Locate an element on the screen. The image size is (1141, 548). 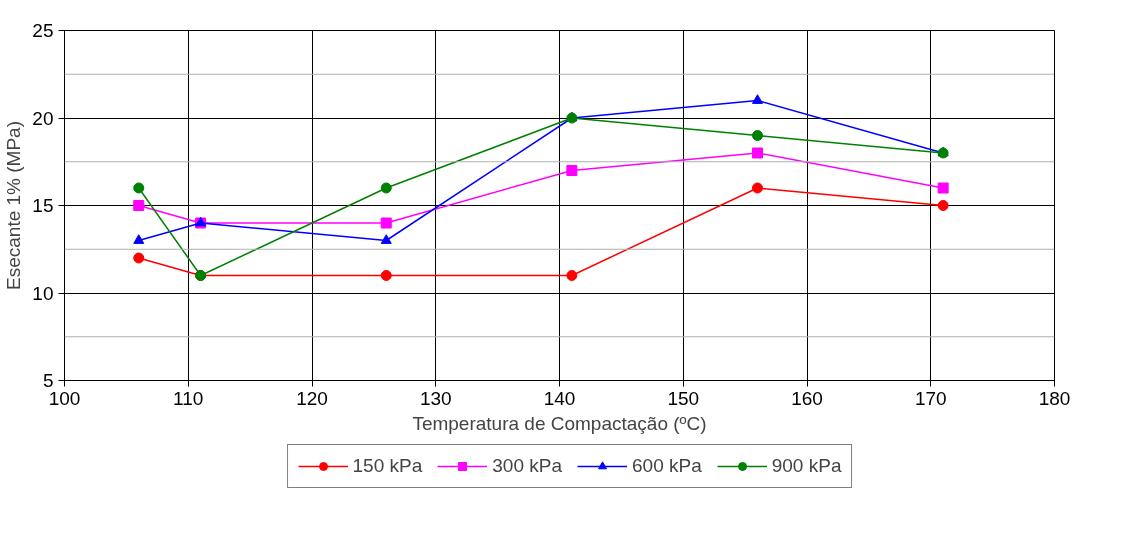
x-tick-label: 110 is located at coordinates (188, 398).